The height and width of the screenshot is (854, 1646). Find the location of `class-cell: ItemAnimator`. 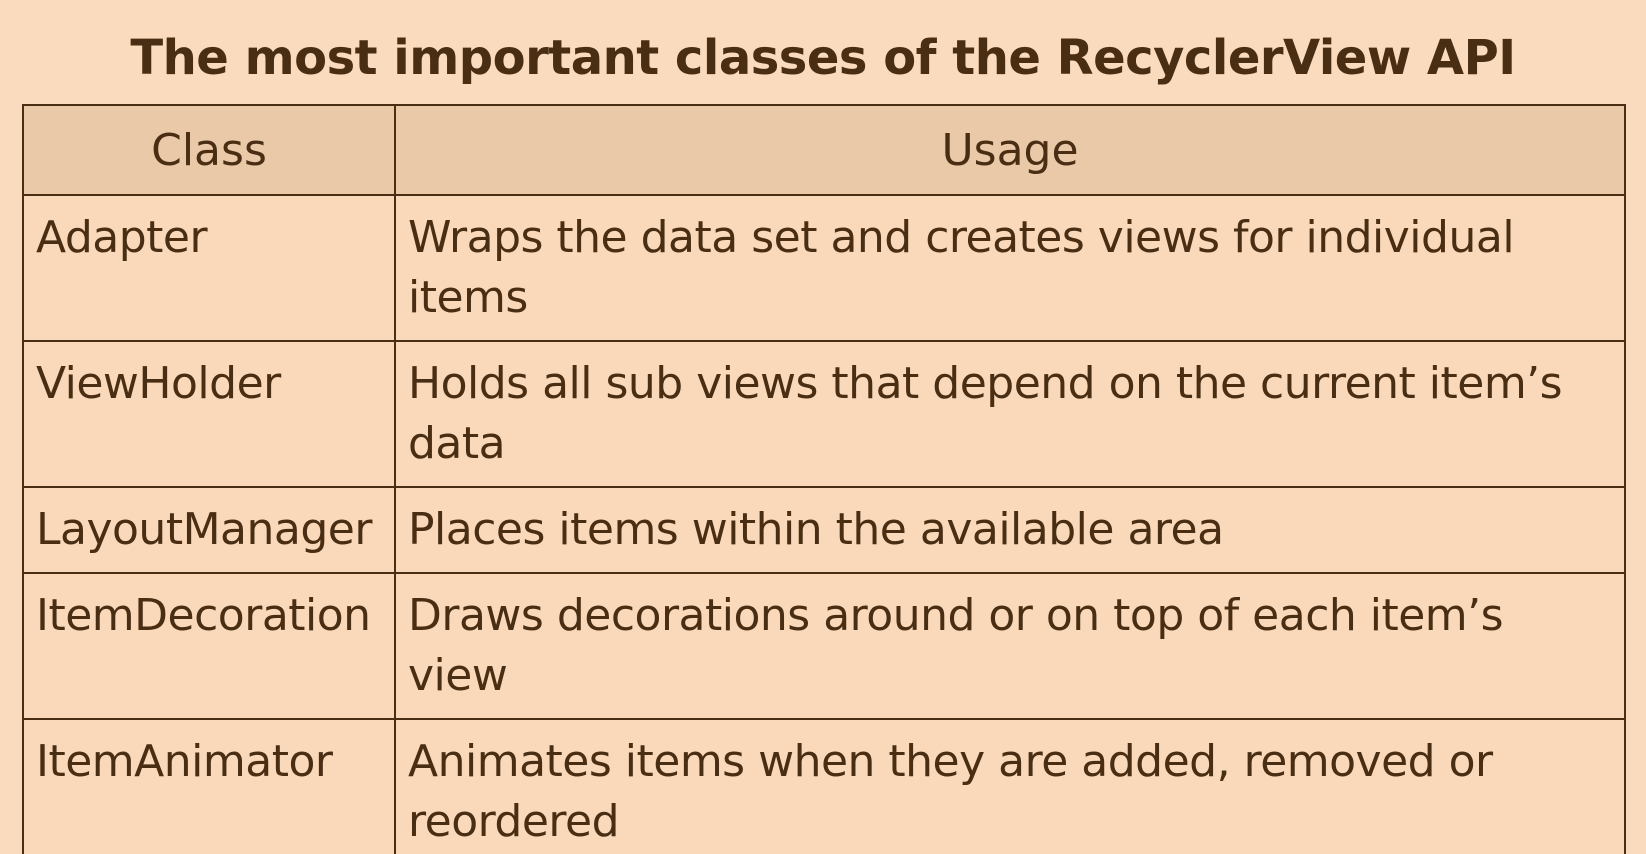

class-cell: ItemAnimator is located at coordinates (209, 786).